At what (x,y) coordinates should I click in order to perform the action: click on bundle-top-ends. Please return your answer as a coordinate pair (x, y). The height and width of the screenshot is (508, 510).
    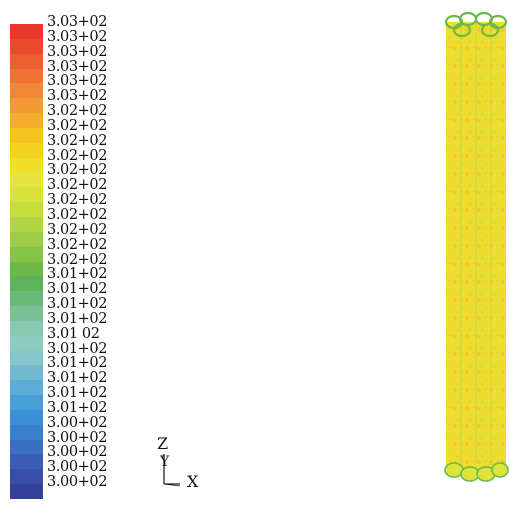
    Looking at the image, I should click on (476, 24).